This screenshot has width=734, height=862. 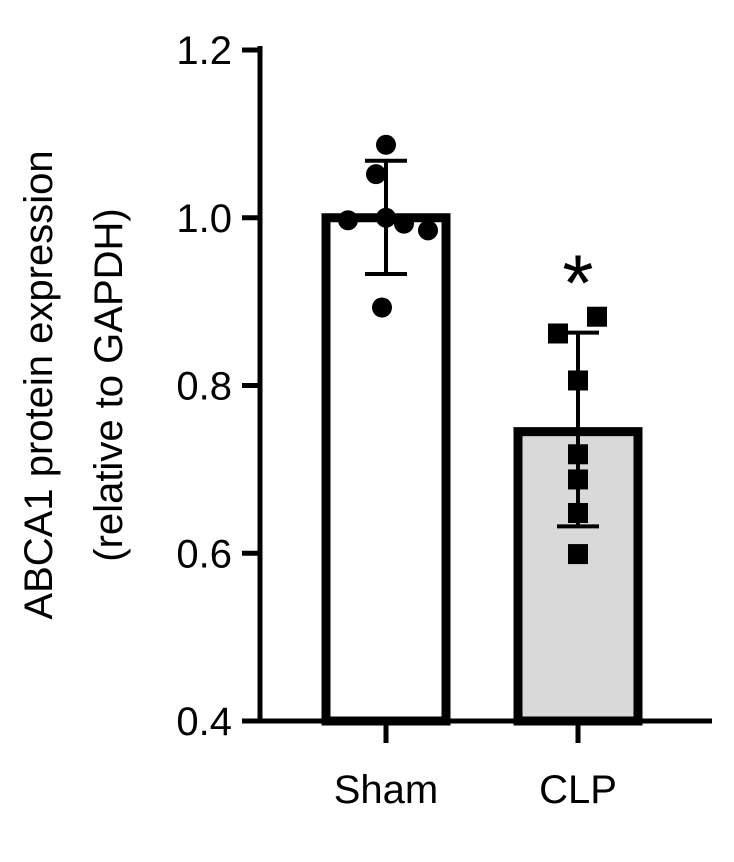 I want to click on x-tick-label: CLP, so click(x=578, y=790).